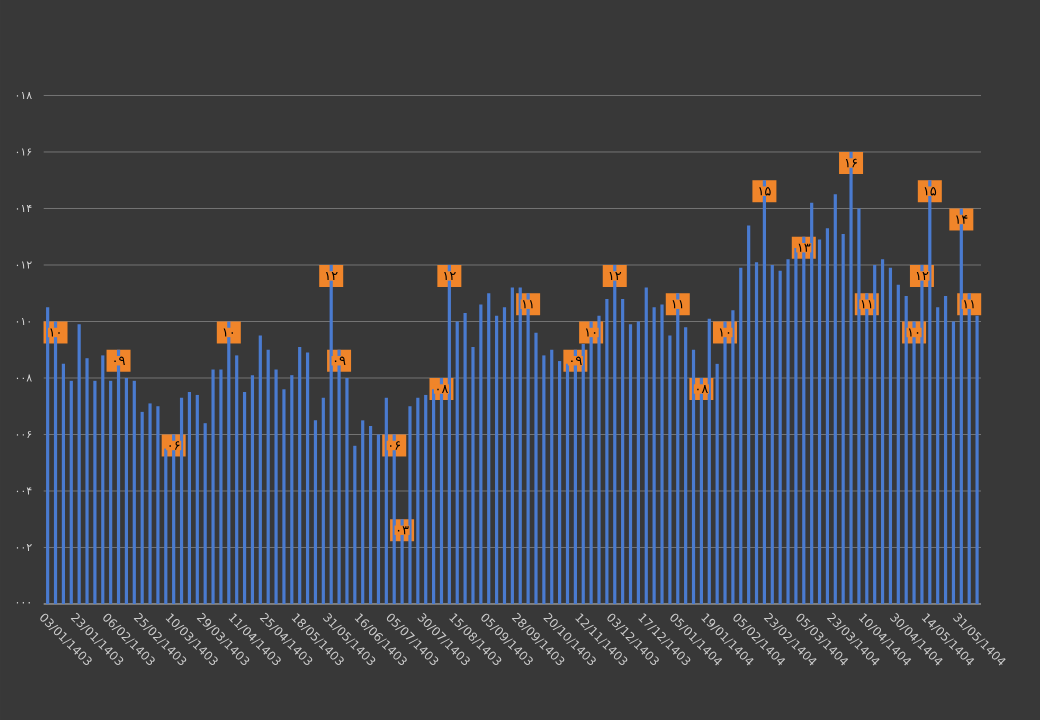 This screenshot has width=1040, height=720. Describe the element at coordinates (24, 491) in the screenshot. I see `y-tick-label: ۰۰۴` at that location.